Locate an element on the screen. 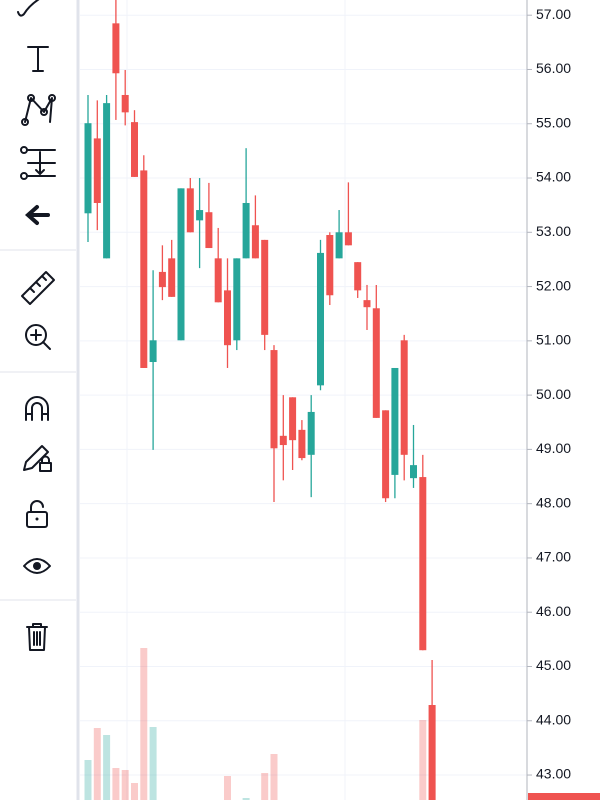 The width and height of the screenshot is (600, 805). y-tick-label: 44.00 is located at coordinates (553, 719).